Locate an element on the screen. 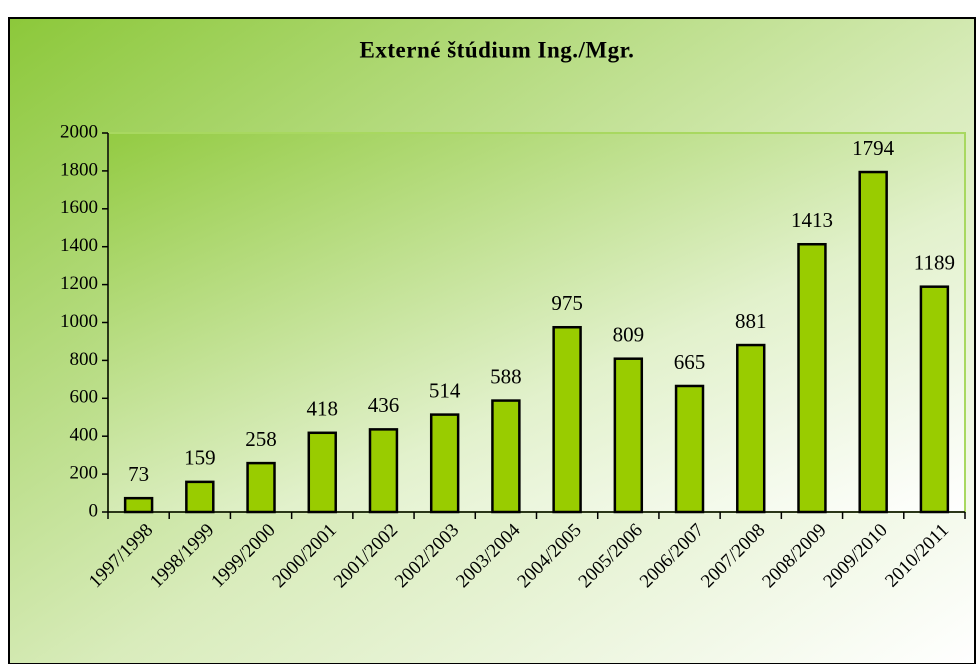 This screenshot has height=664, width=980. y-tick-label: 1800 is located at coordinates (79, 169).